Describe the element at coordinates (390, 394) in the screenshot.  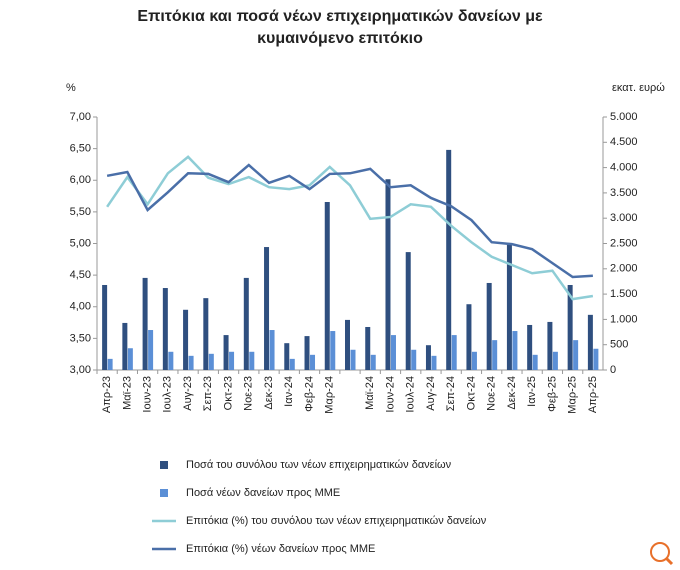
I see `x-tick-label: Ιουν-24` at that location.